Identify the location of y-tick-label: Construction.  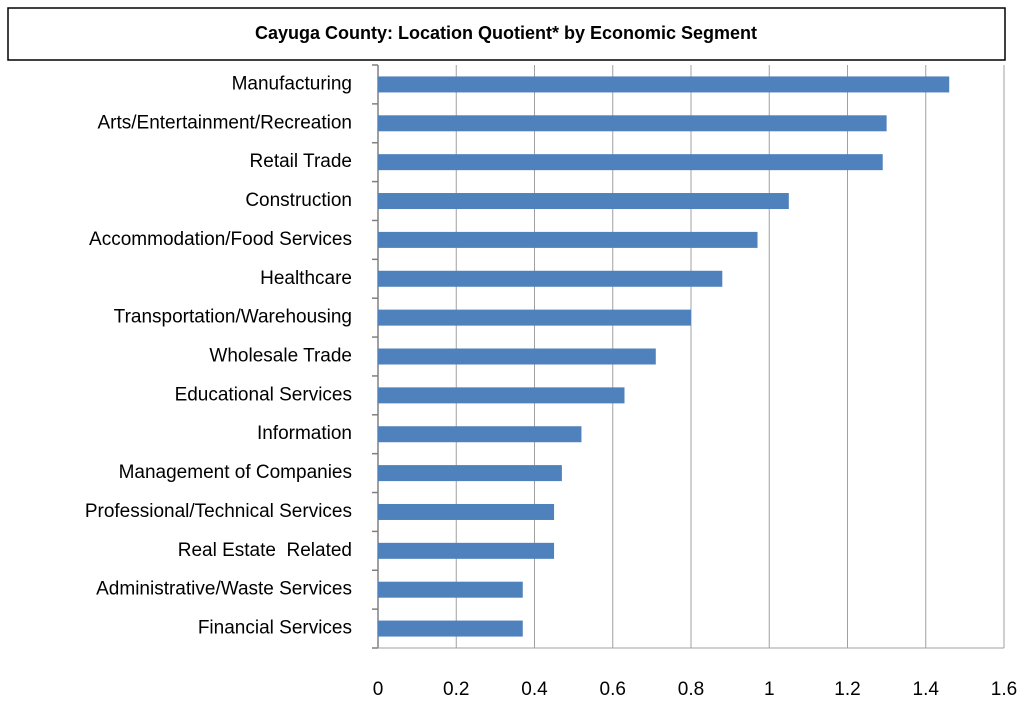
(298, 200).